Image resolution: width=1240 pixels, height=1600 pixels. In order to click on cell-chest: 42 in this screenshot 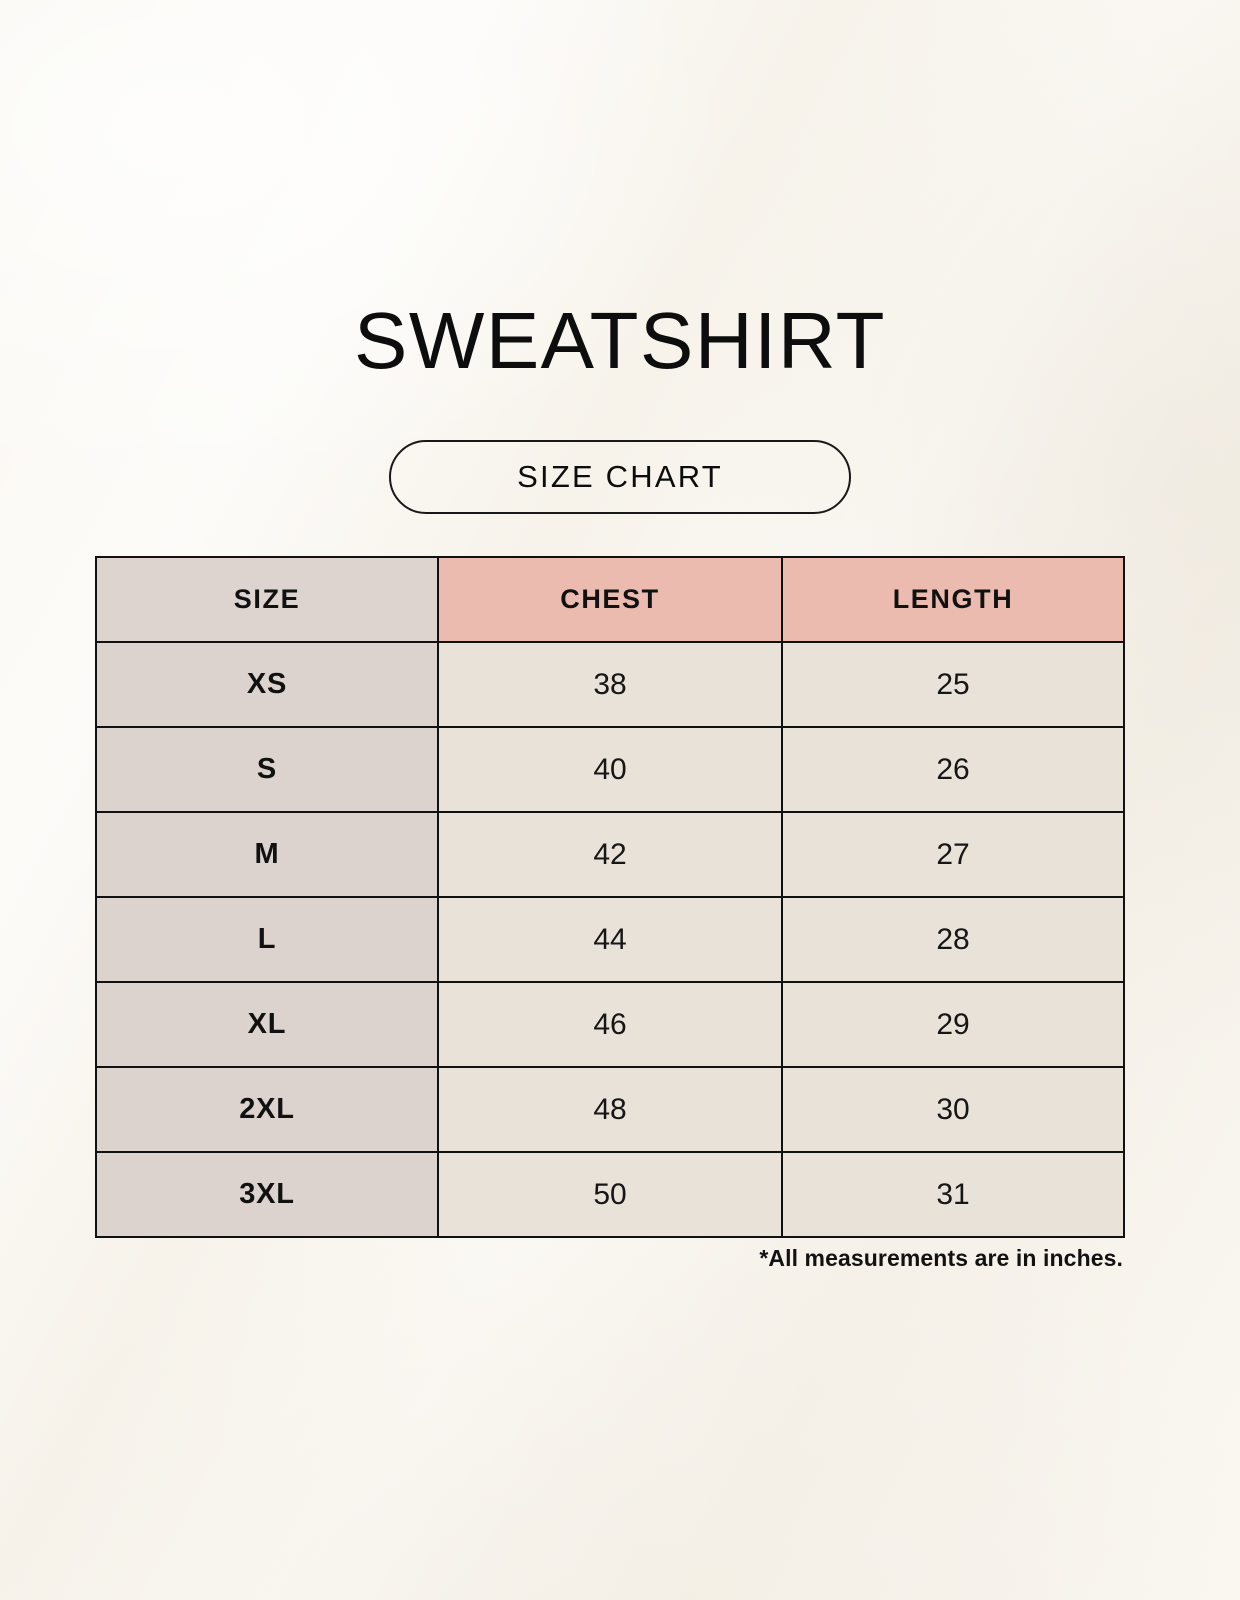, I will do `click(610, 854)`.